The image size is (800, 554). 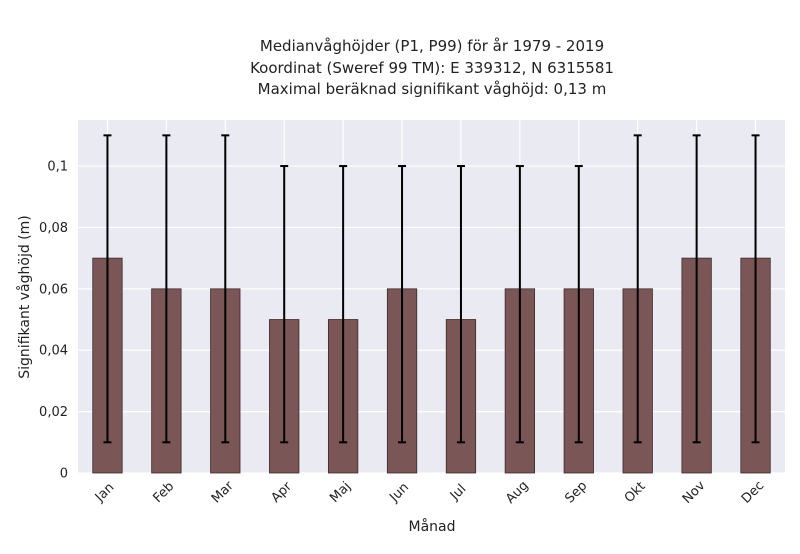 I want to click on y-axis-label: Signifikant våghöjd (m), so click(x=24, y=296).